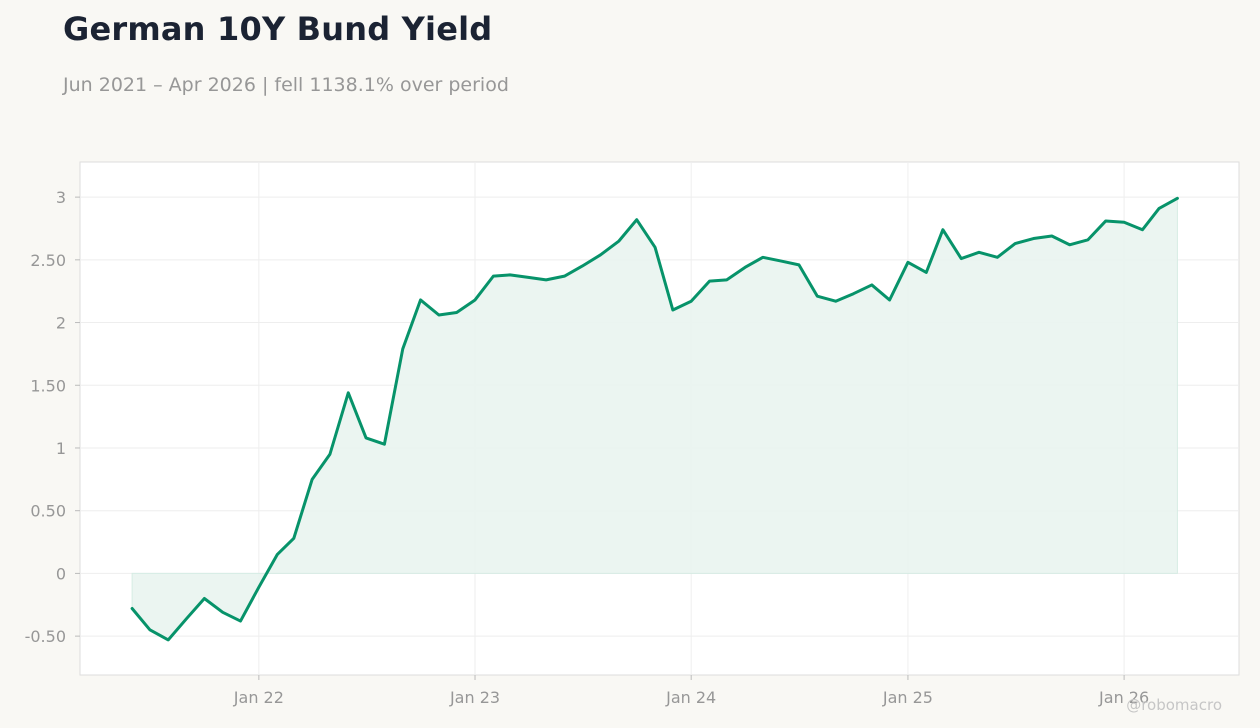  I want to click on y-tick-label: 2.50, so click(48, 260).